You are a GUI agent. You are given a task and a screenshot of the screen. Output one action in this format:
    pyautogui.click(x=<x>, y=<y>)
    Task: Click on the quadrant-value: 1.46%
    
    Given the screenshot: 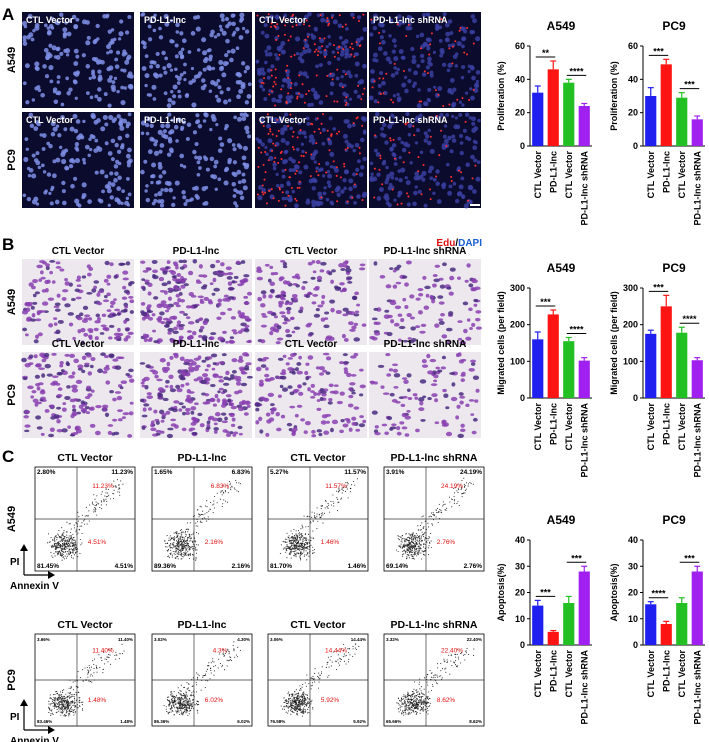 What is the action you would take?
    pyautogui.click(x=357, y=566)
    